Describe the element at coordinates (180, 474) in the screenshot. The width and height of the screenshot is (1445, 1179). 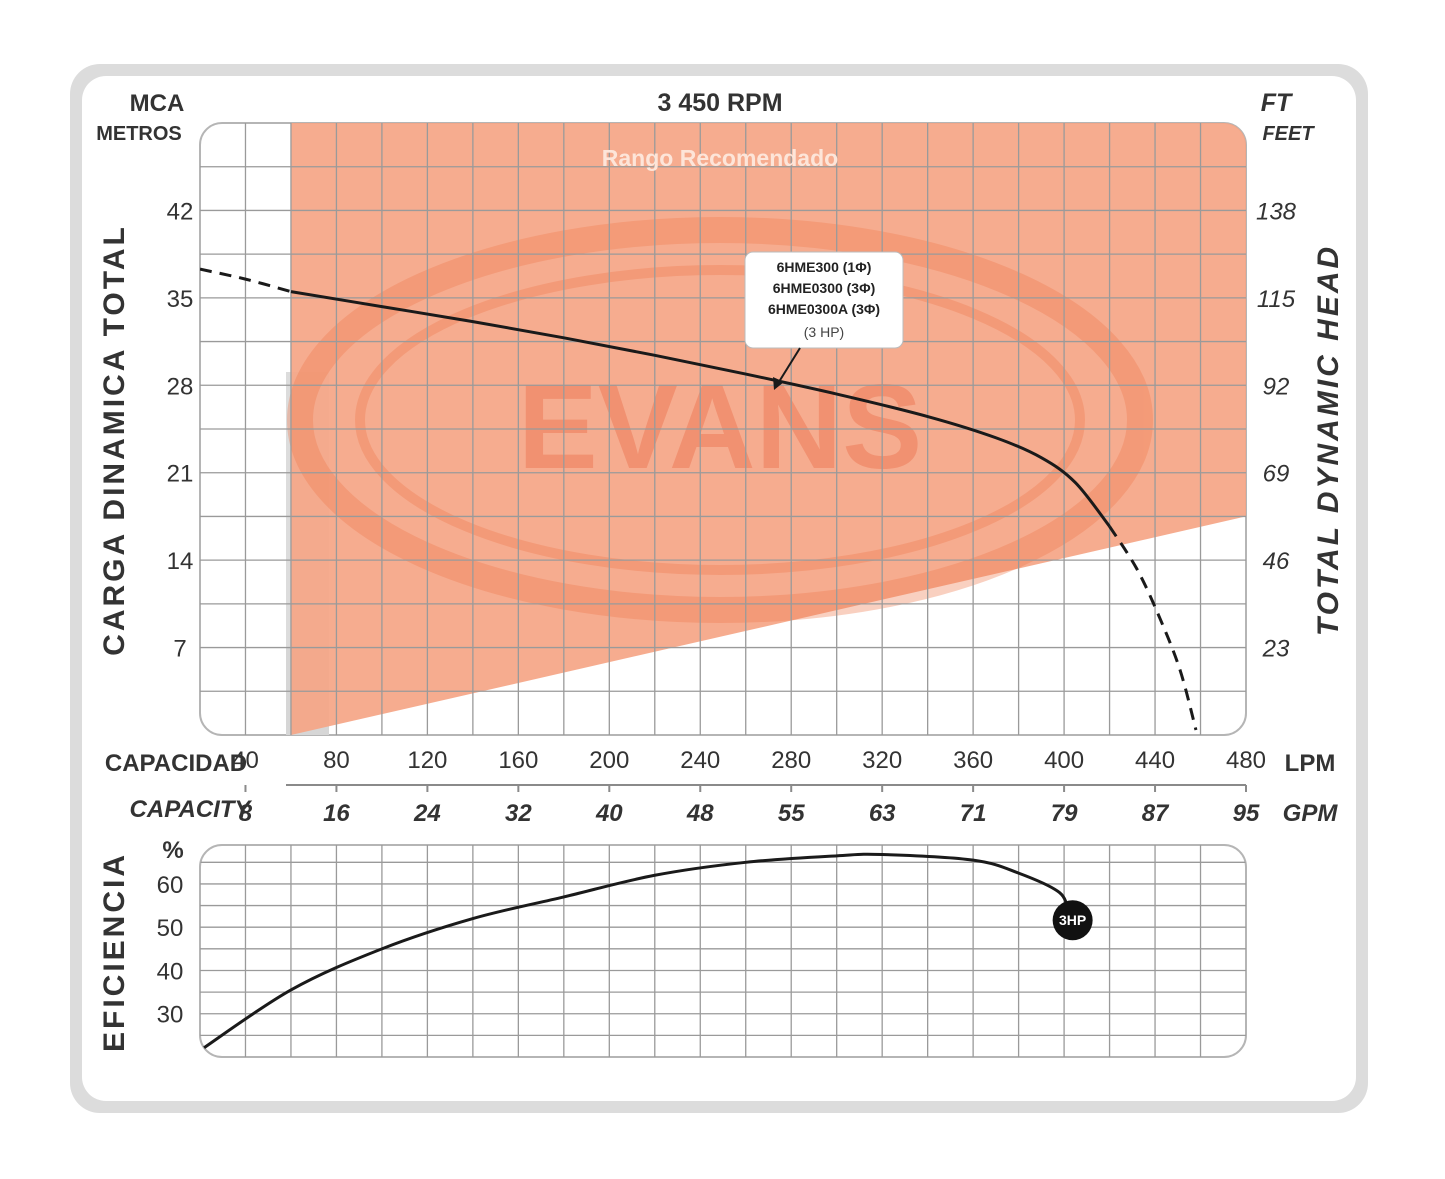
I see `left-y-tick-label: 21` at that location.